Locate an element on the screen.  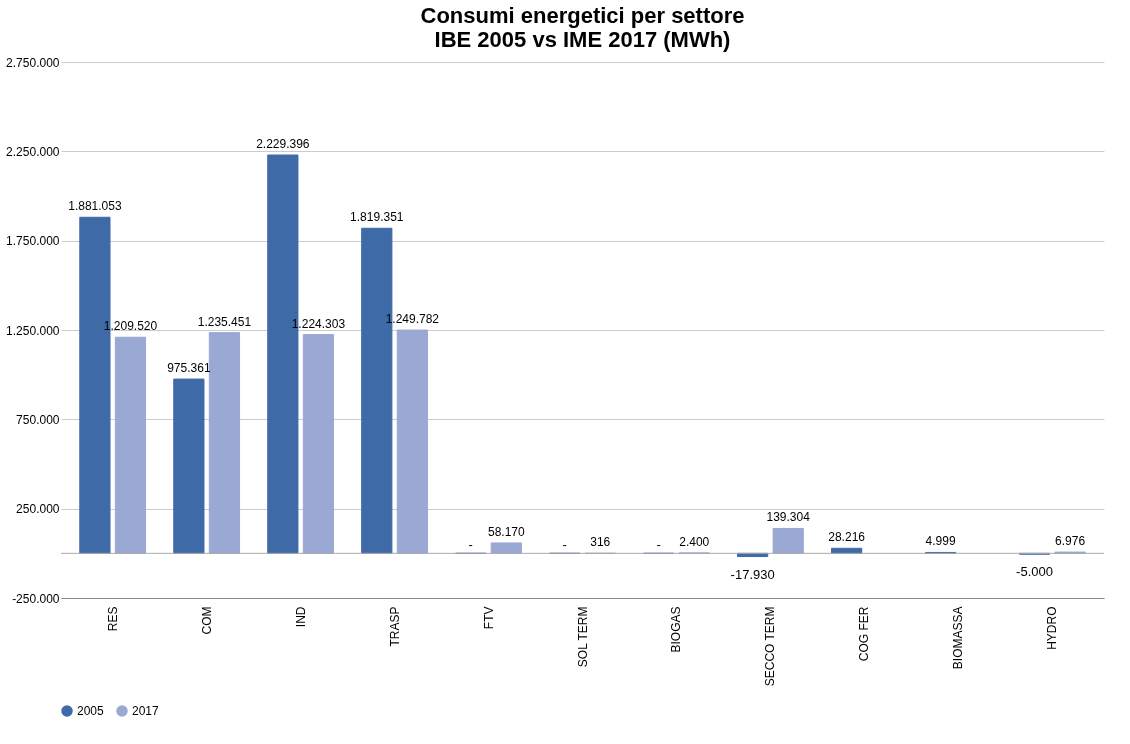
y-tick-label: 750.000 is located at coordinates (38, 419).